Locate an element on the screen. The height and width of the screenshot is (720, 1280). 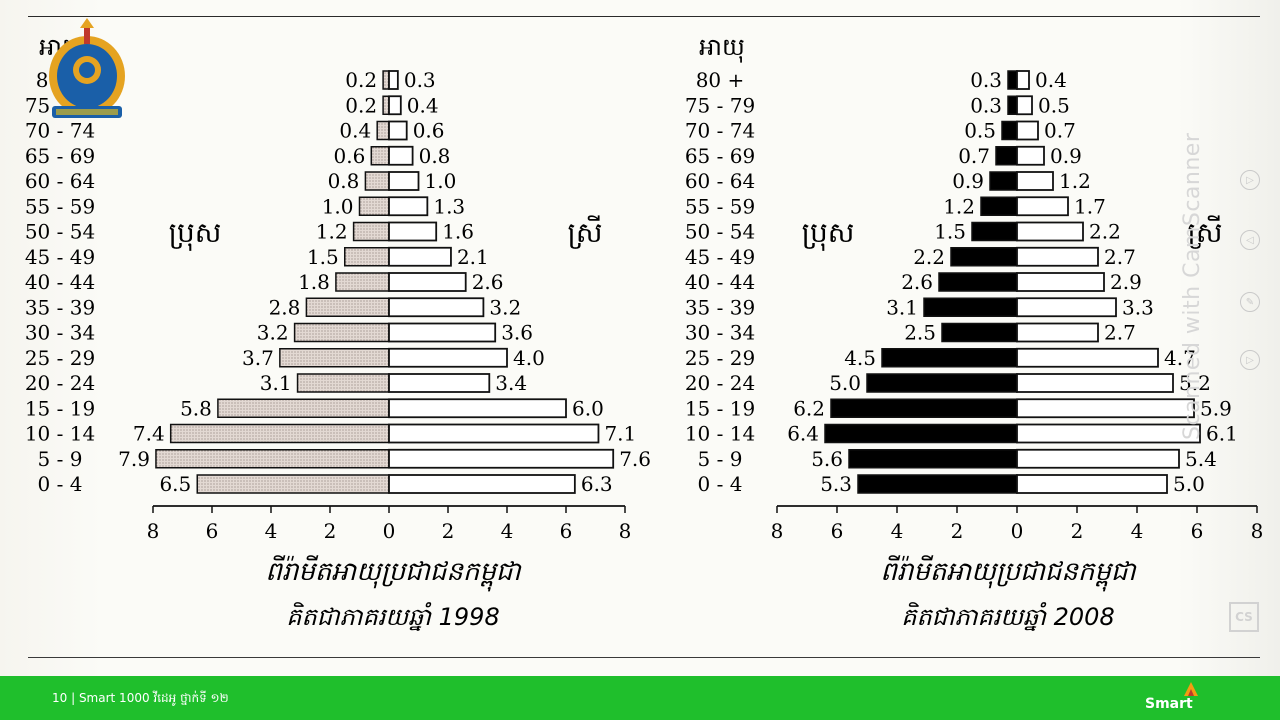
age-tick-label: 80 + is located at coordinates (720, 80).